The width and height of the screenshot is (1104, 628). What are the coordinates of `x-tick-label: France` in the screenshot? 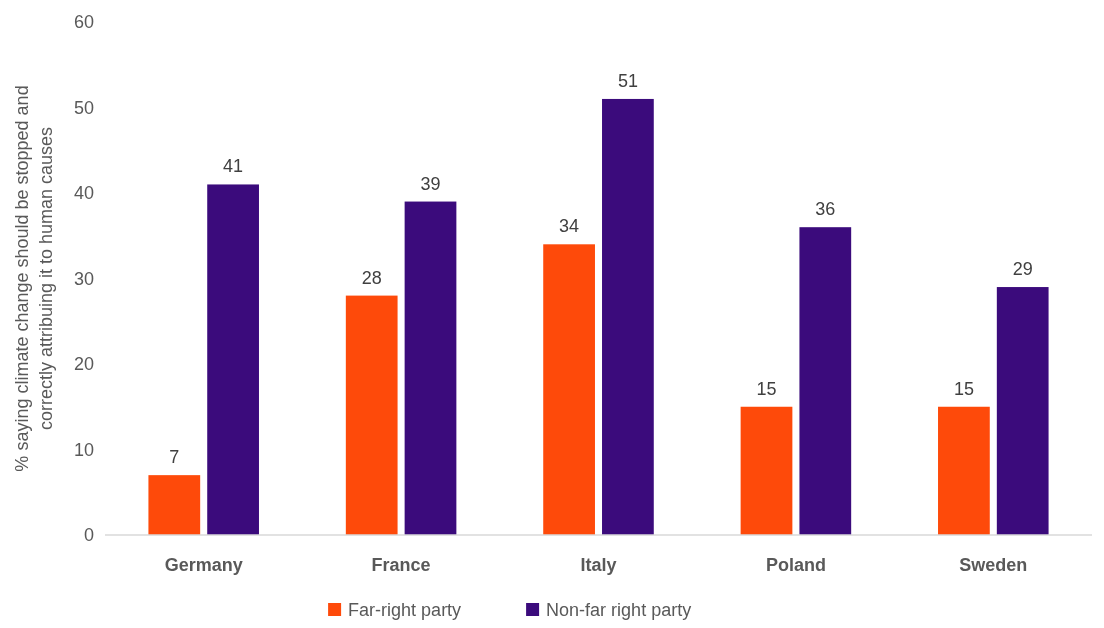 It's located at (401, 565).